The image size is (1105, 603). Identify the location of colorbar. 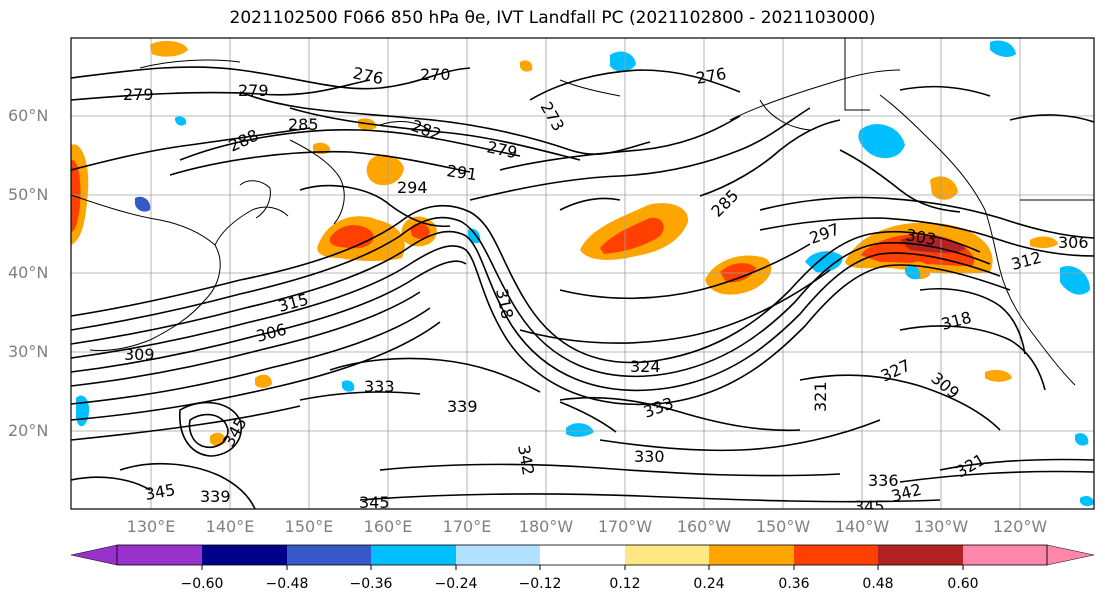
(582, 557).